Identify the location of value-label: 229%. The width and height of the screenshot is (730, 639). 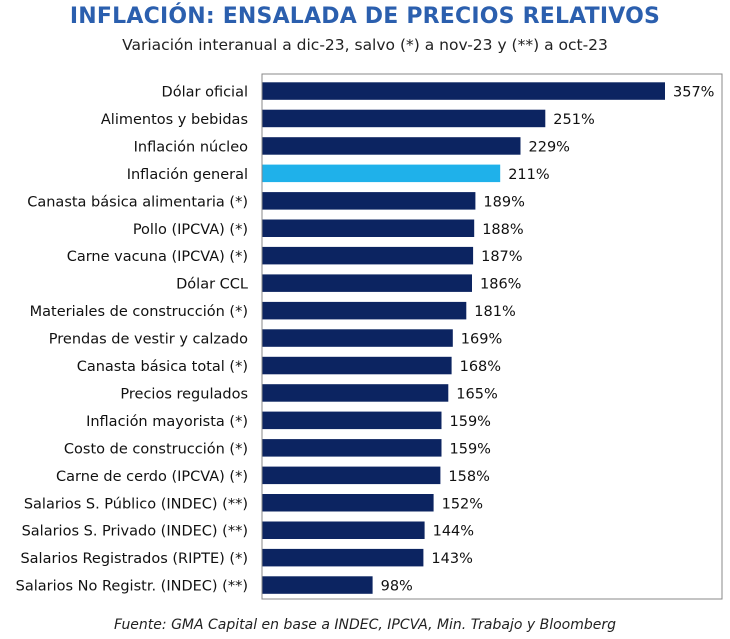
(549, 147).